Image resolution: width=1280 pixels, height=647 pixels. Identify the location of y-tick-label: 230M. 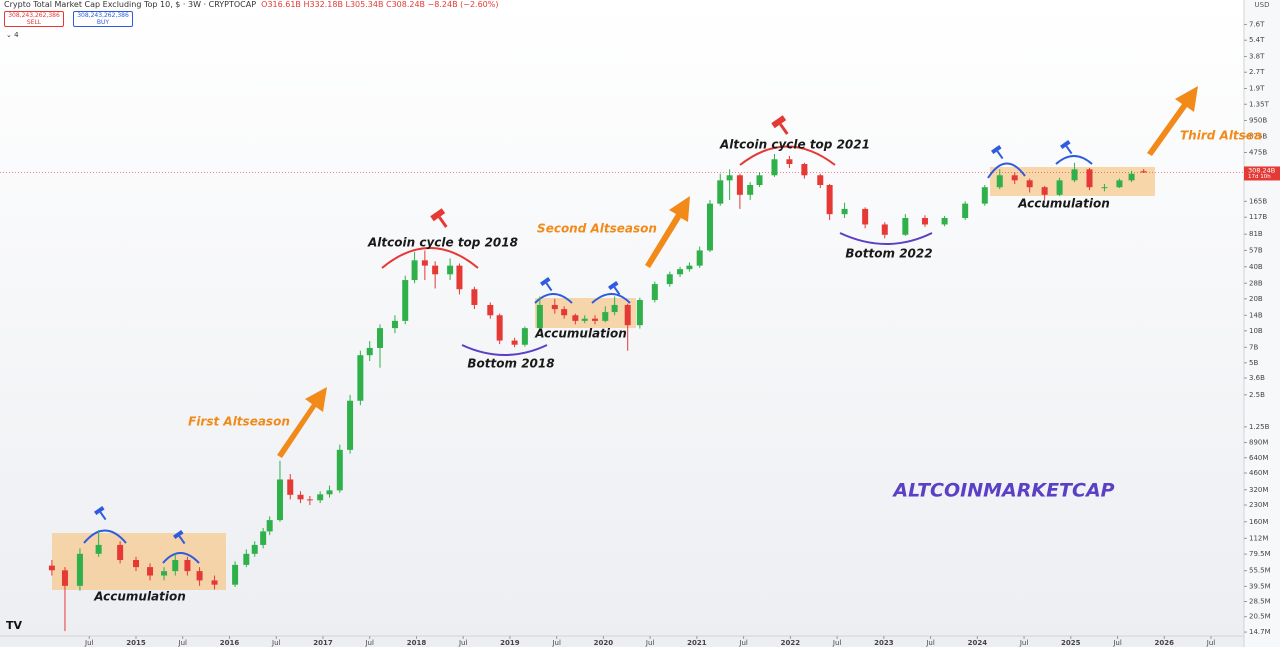
(1258, 505).